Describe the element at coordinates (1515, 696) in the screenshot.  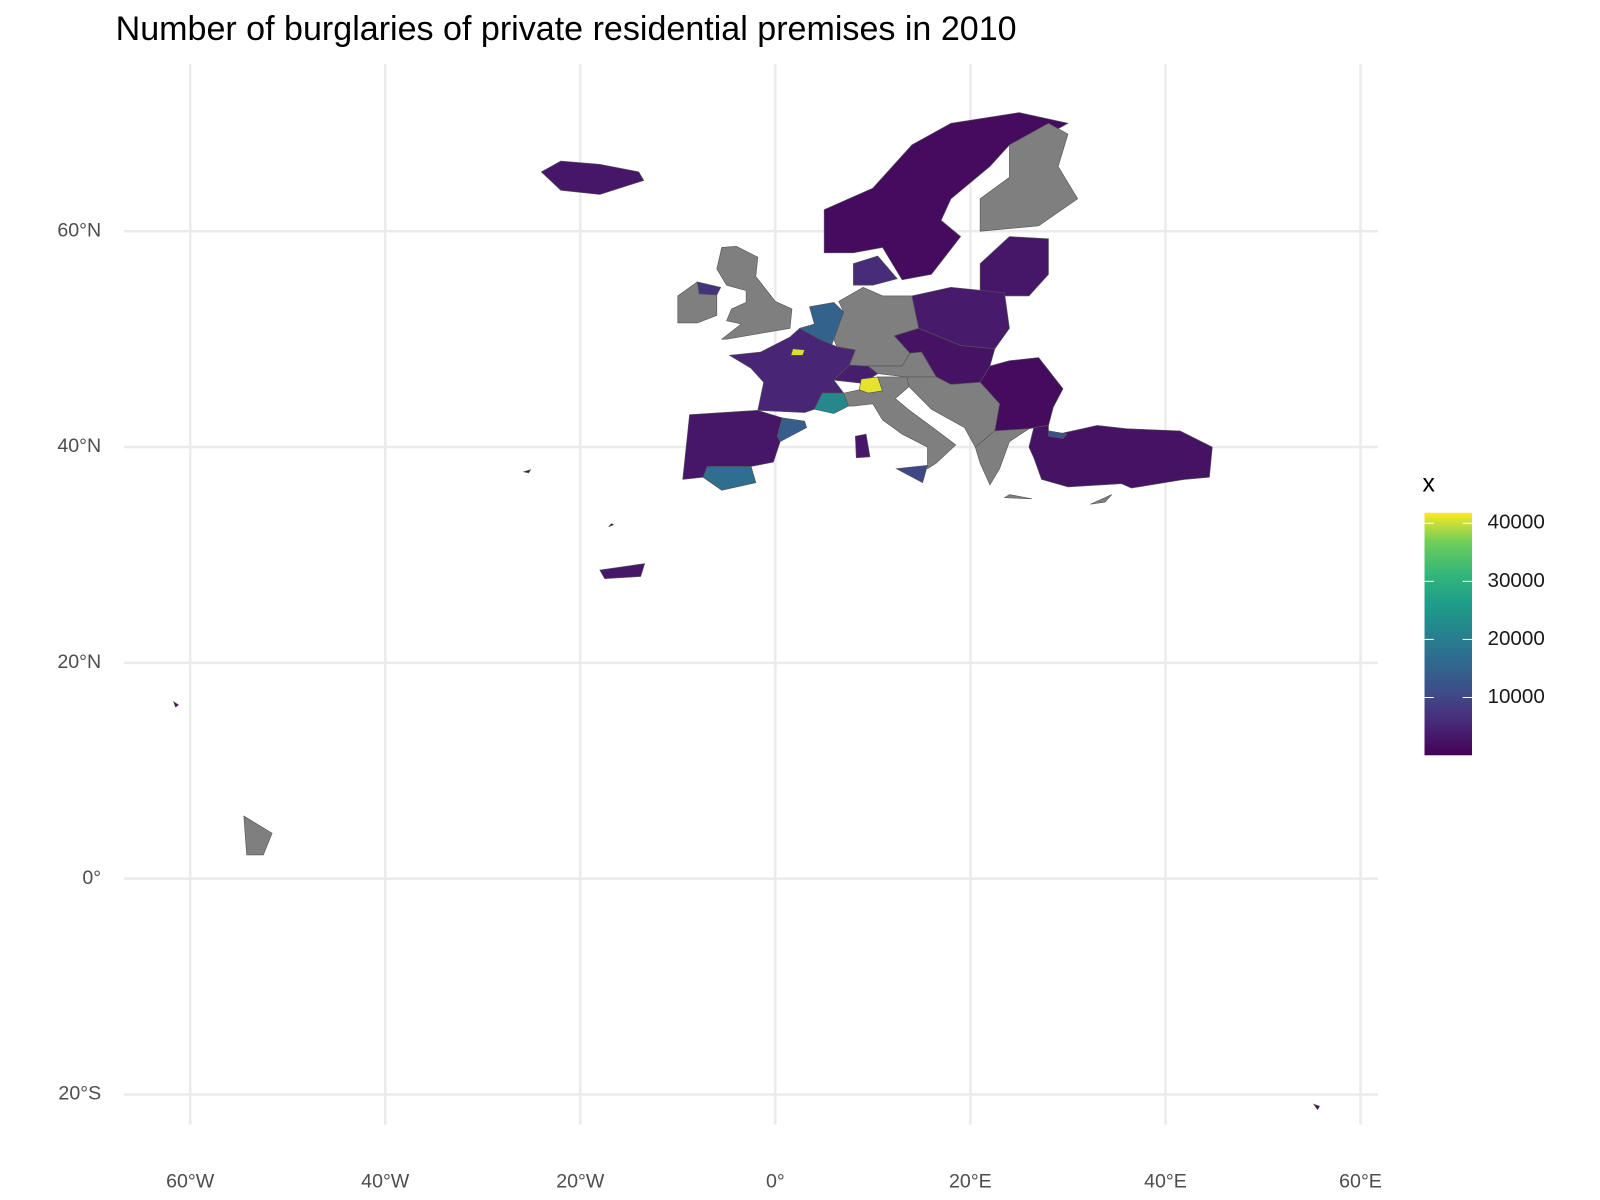
I see `legend-label: 10000` at that location.